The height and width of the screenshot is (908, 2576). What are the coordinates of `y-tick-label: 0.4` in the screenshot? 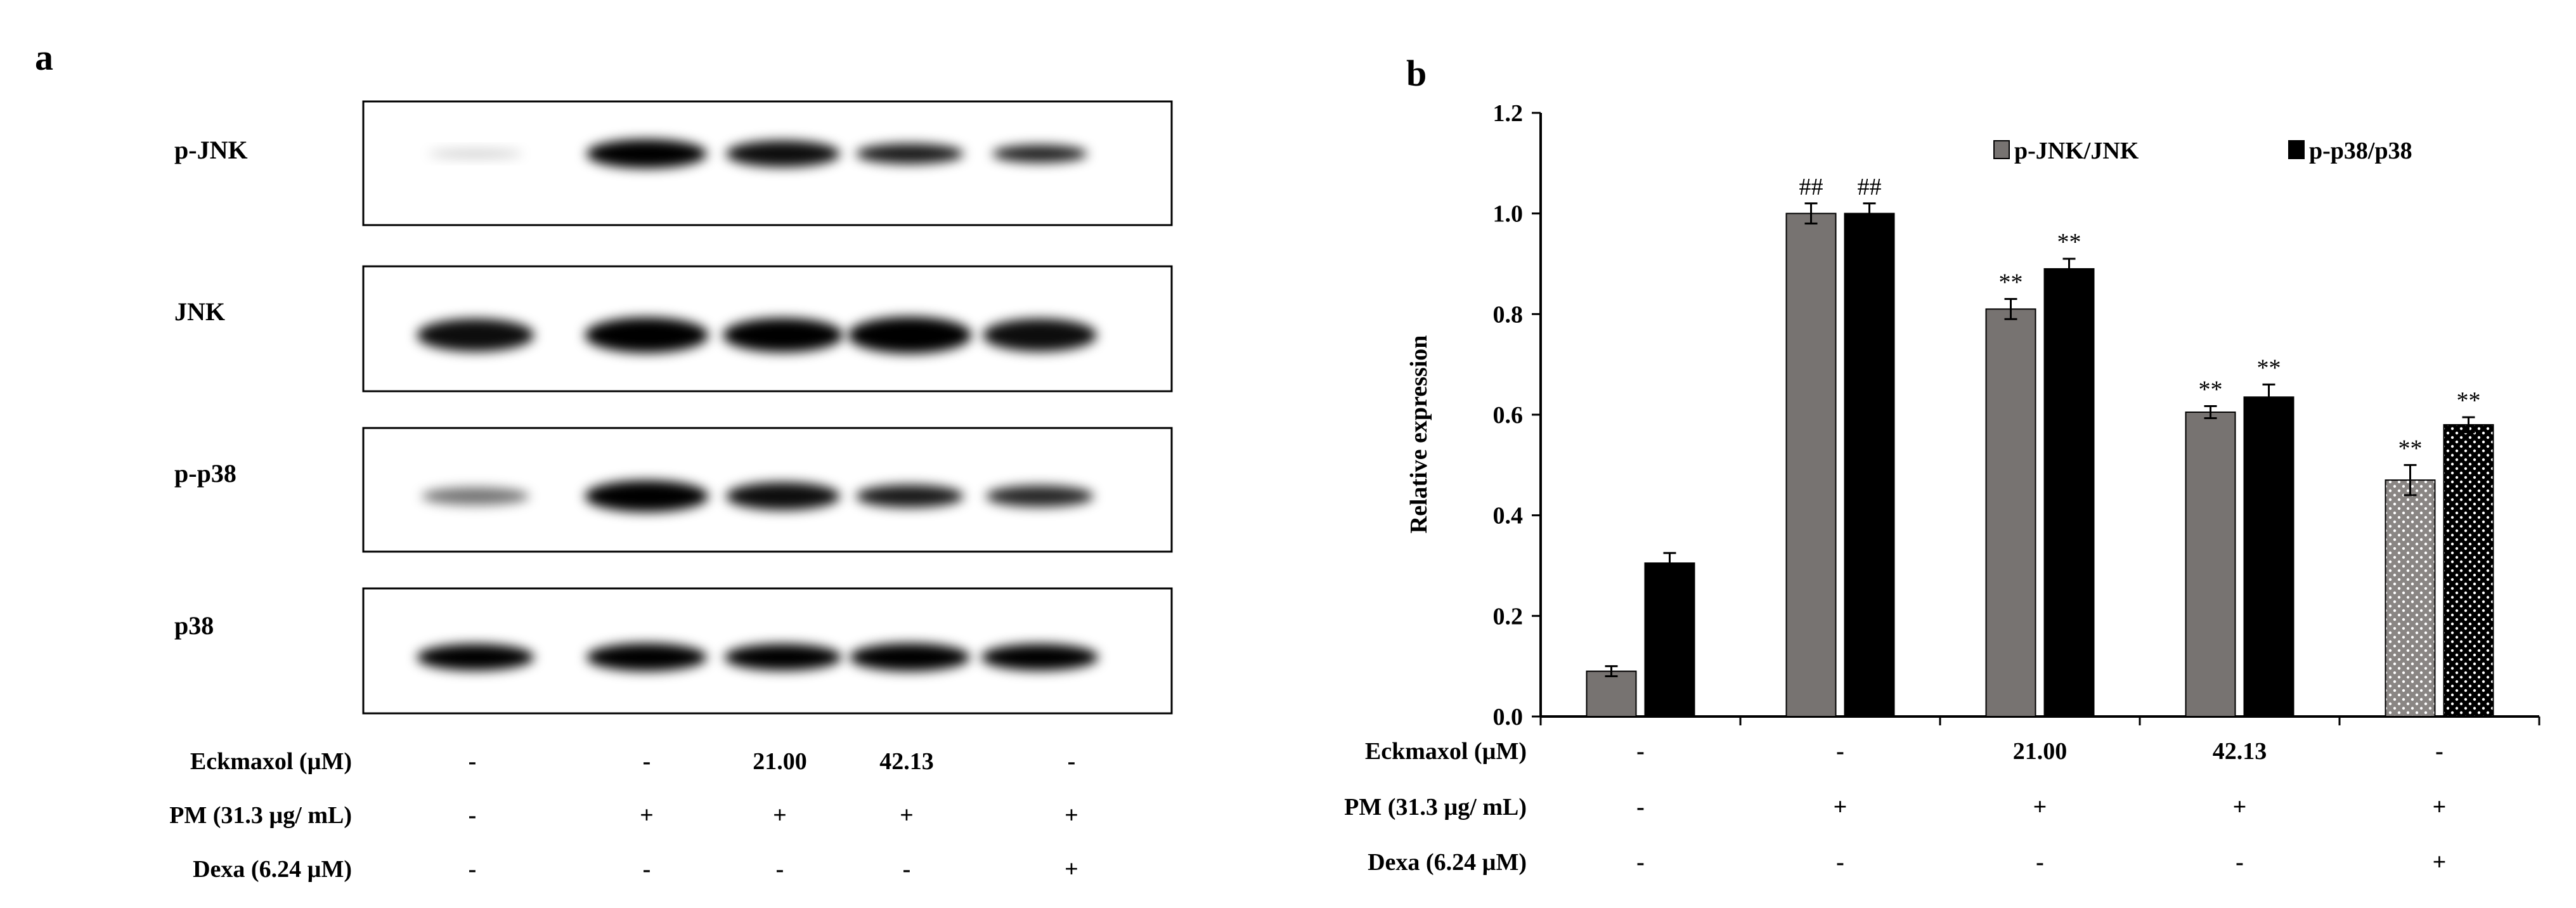 It's located at (1508, 516).